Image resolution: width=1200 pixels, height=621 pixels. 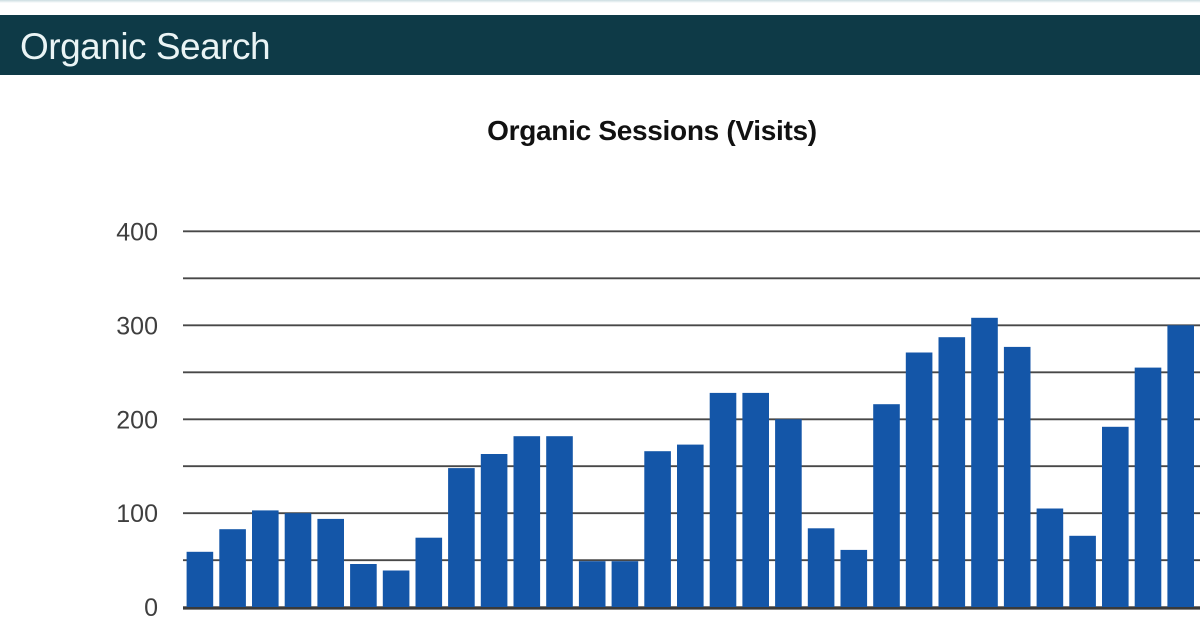 I want to click on svg-text: 300, so click(x=137, y=326).